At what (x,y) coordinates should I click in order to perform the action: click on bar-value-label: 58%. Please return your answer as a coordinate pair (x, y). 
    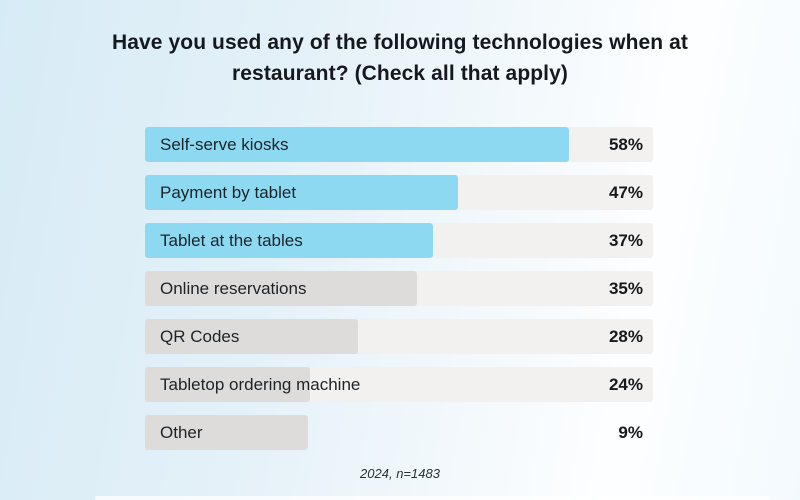
    Looking at the image, I should click on (625, 144).